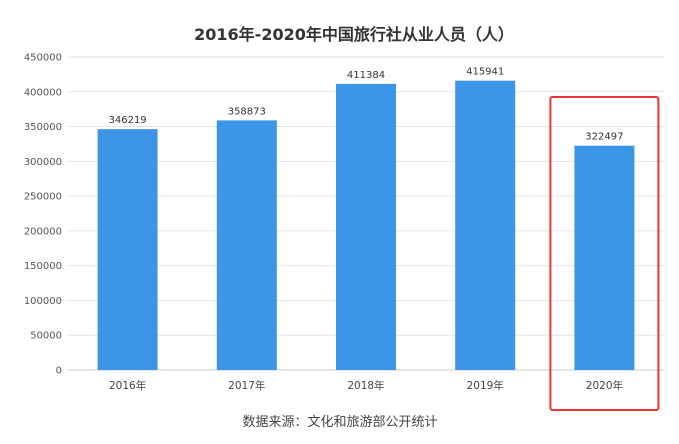  I want to click on y-tick-label: 150000, so click(43, 266).